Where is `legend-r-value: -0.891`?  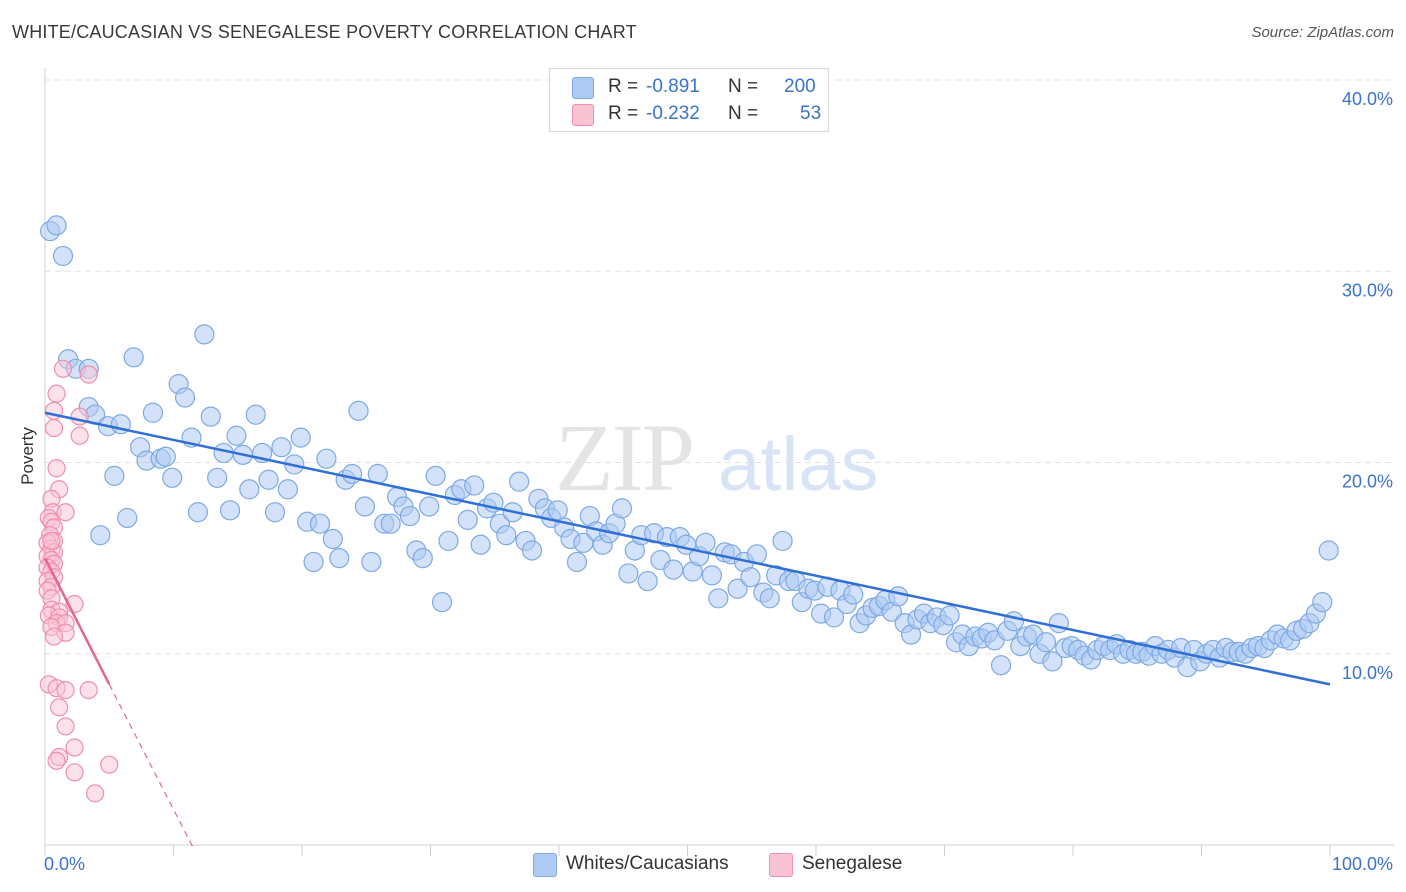 legend-r-value: -0.891 is located at coordinates (673, 86).